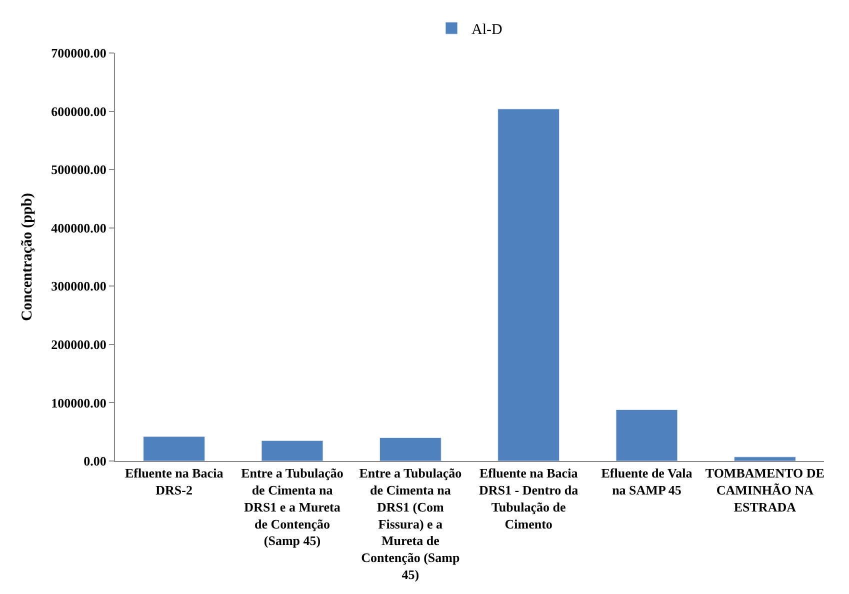  What do you see at coordinates (78, 111) in the screenshot?
I see `y-tick-label: 600000.00` at bounding box center [78, 111].